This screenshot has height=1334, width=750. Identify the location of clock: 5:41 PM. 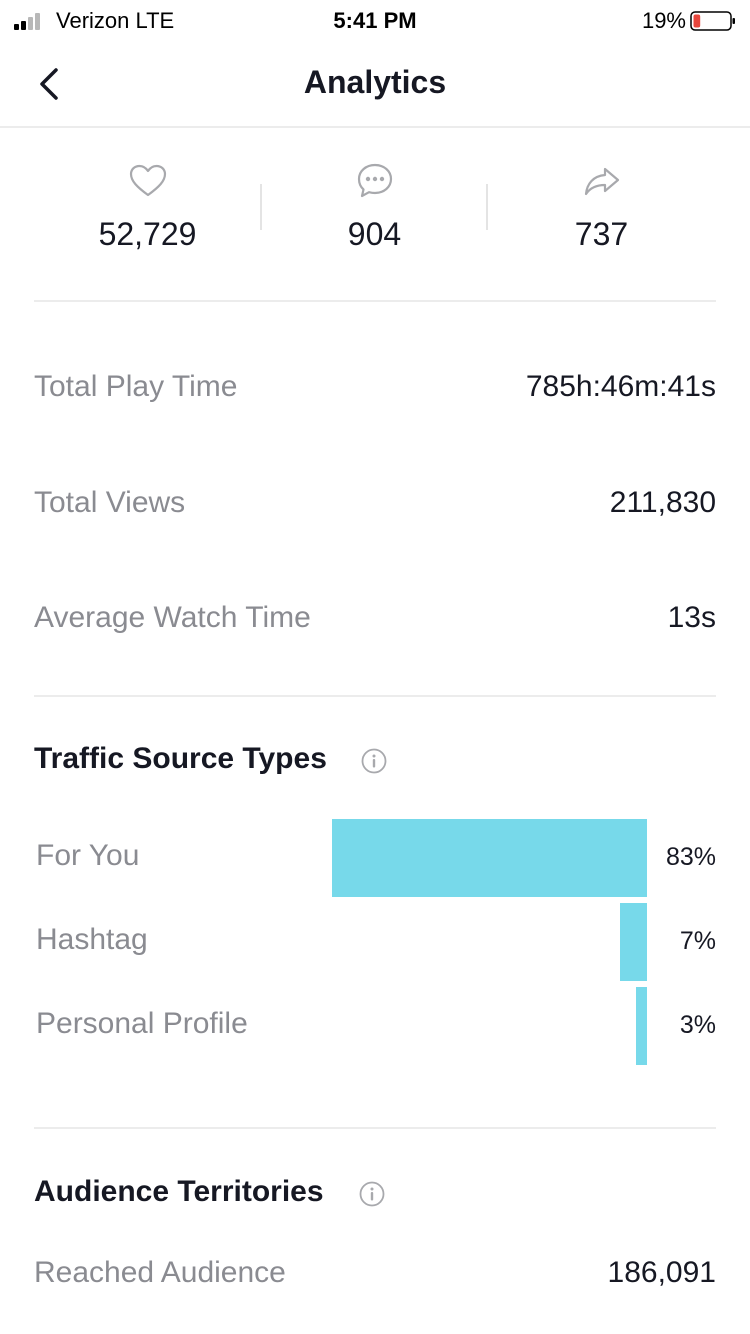
(375, 20).